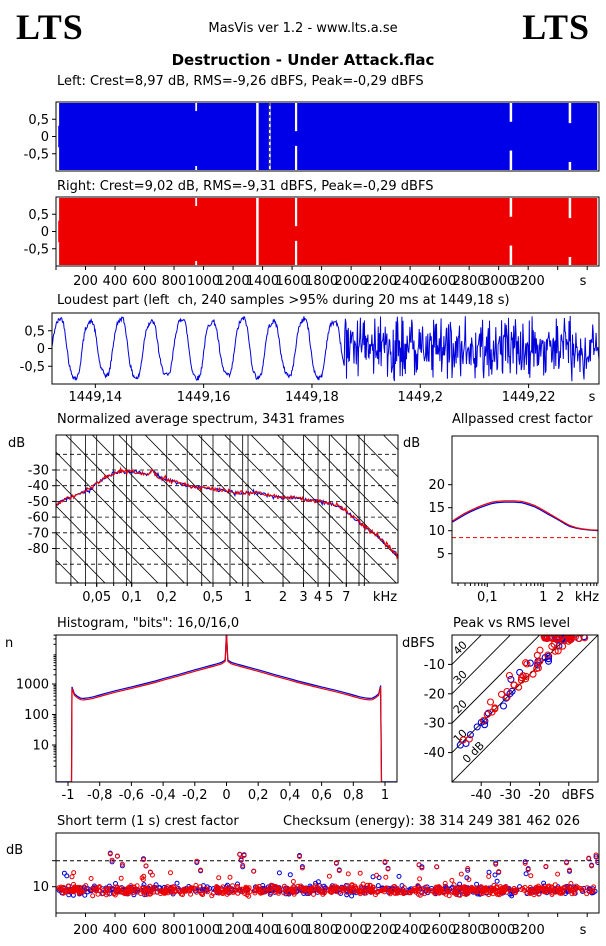  What do you see at coordinates (380, 281) in the screenshot?
I see `svg-text: 2200` at bounding box center [380, 281].